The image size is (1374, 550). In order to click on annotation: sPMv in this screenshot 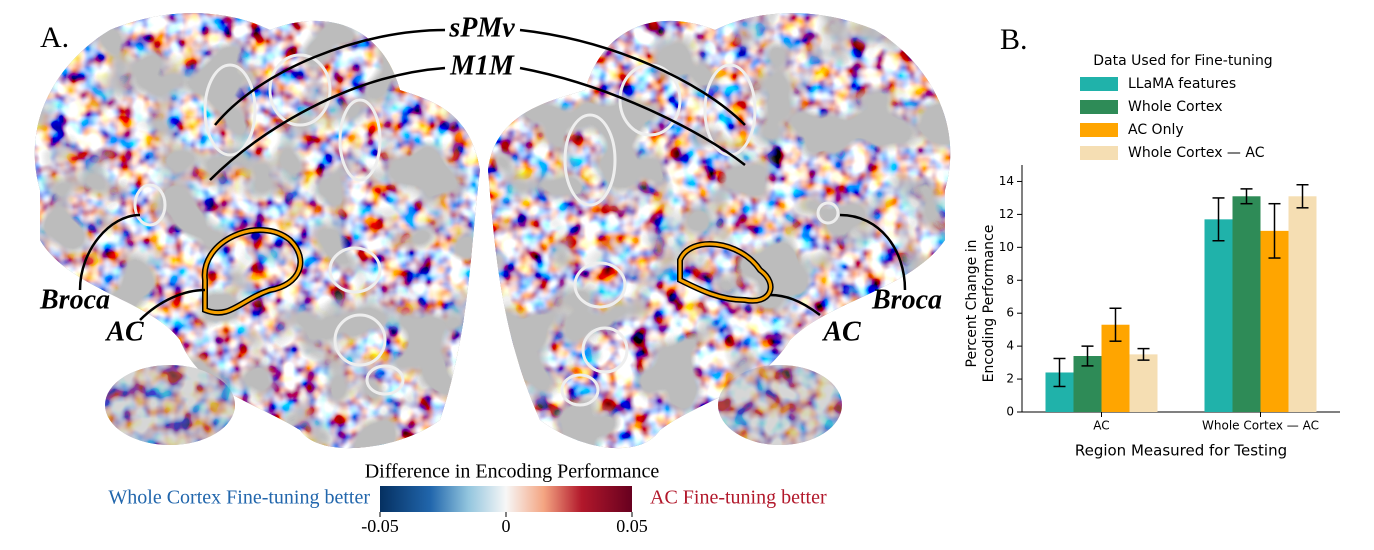, I will do `click(481, 27)`.